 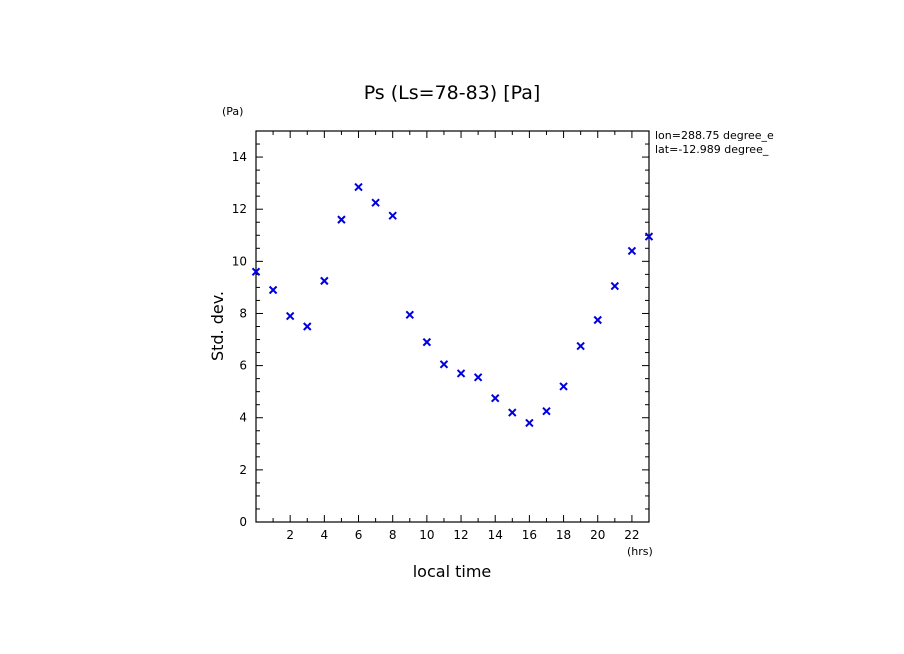 What do you see at coordinates (393, 535) in the screenshot?
I see `x-tick-label: 8` at bounding box center [393, 535].